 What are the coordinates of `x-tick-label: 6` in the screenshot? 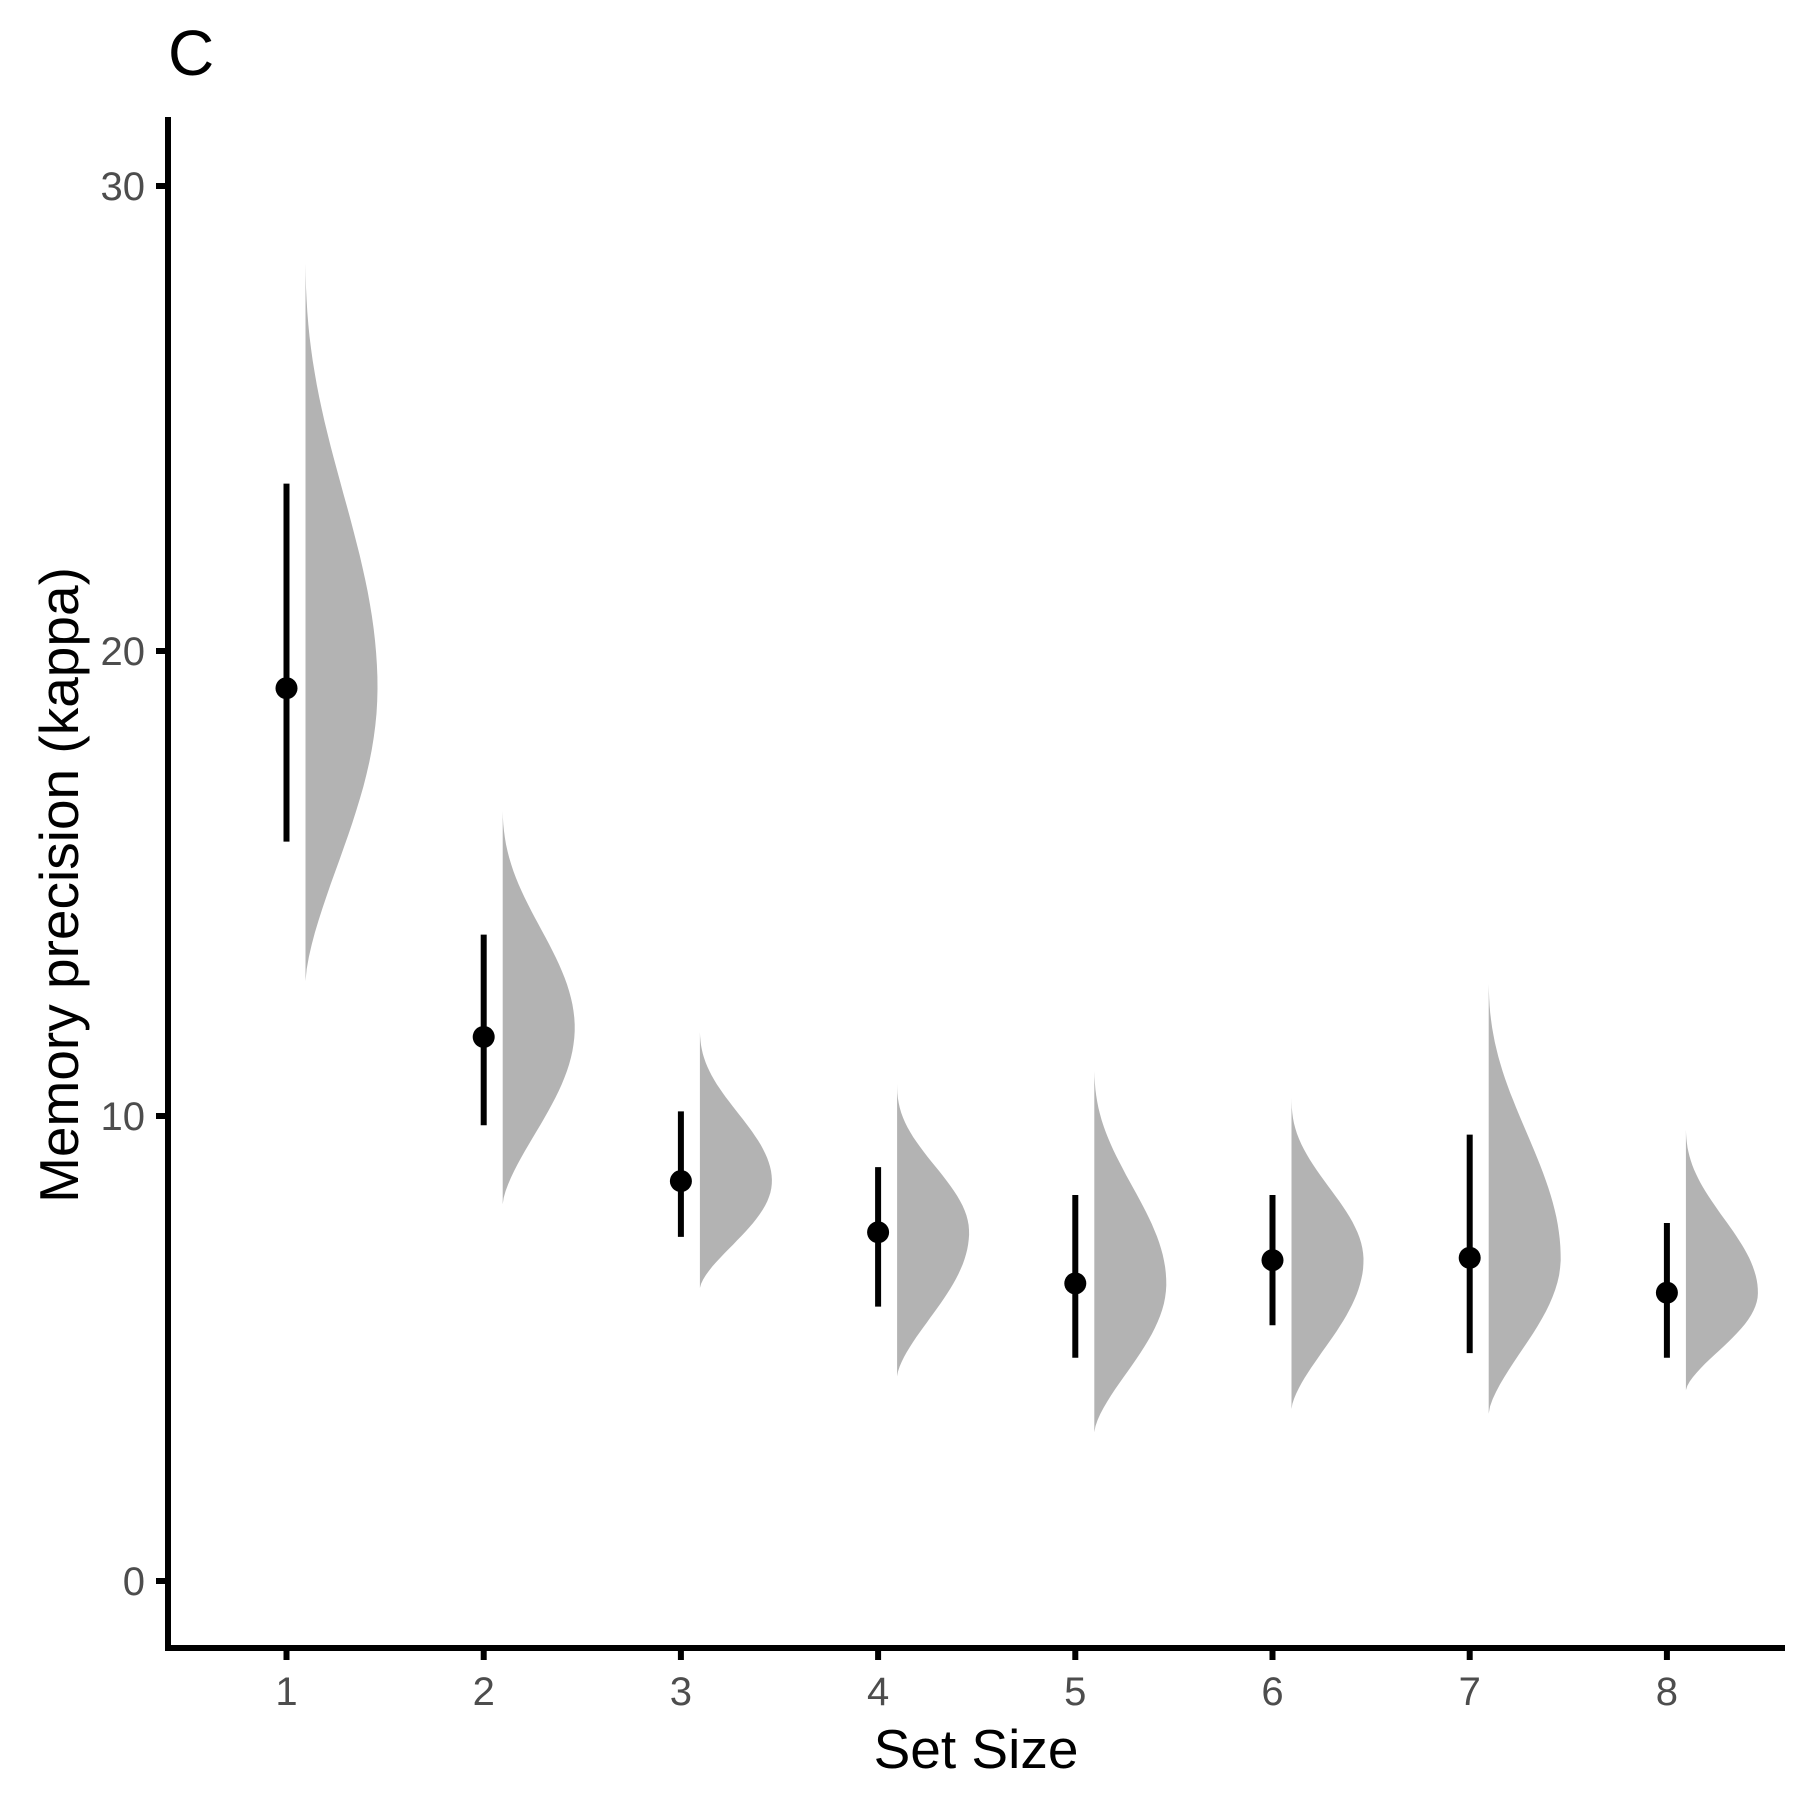 It's located at (1272, 1692).